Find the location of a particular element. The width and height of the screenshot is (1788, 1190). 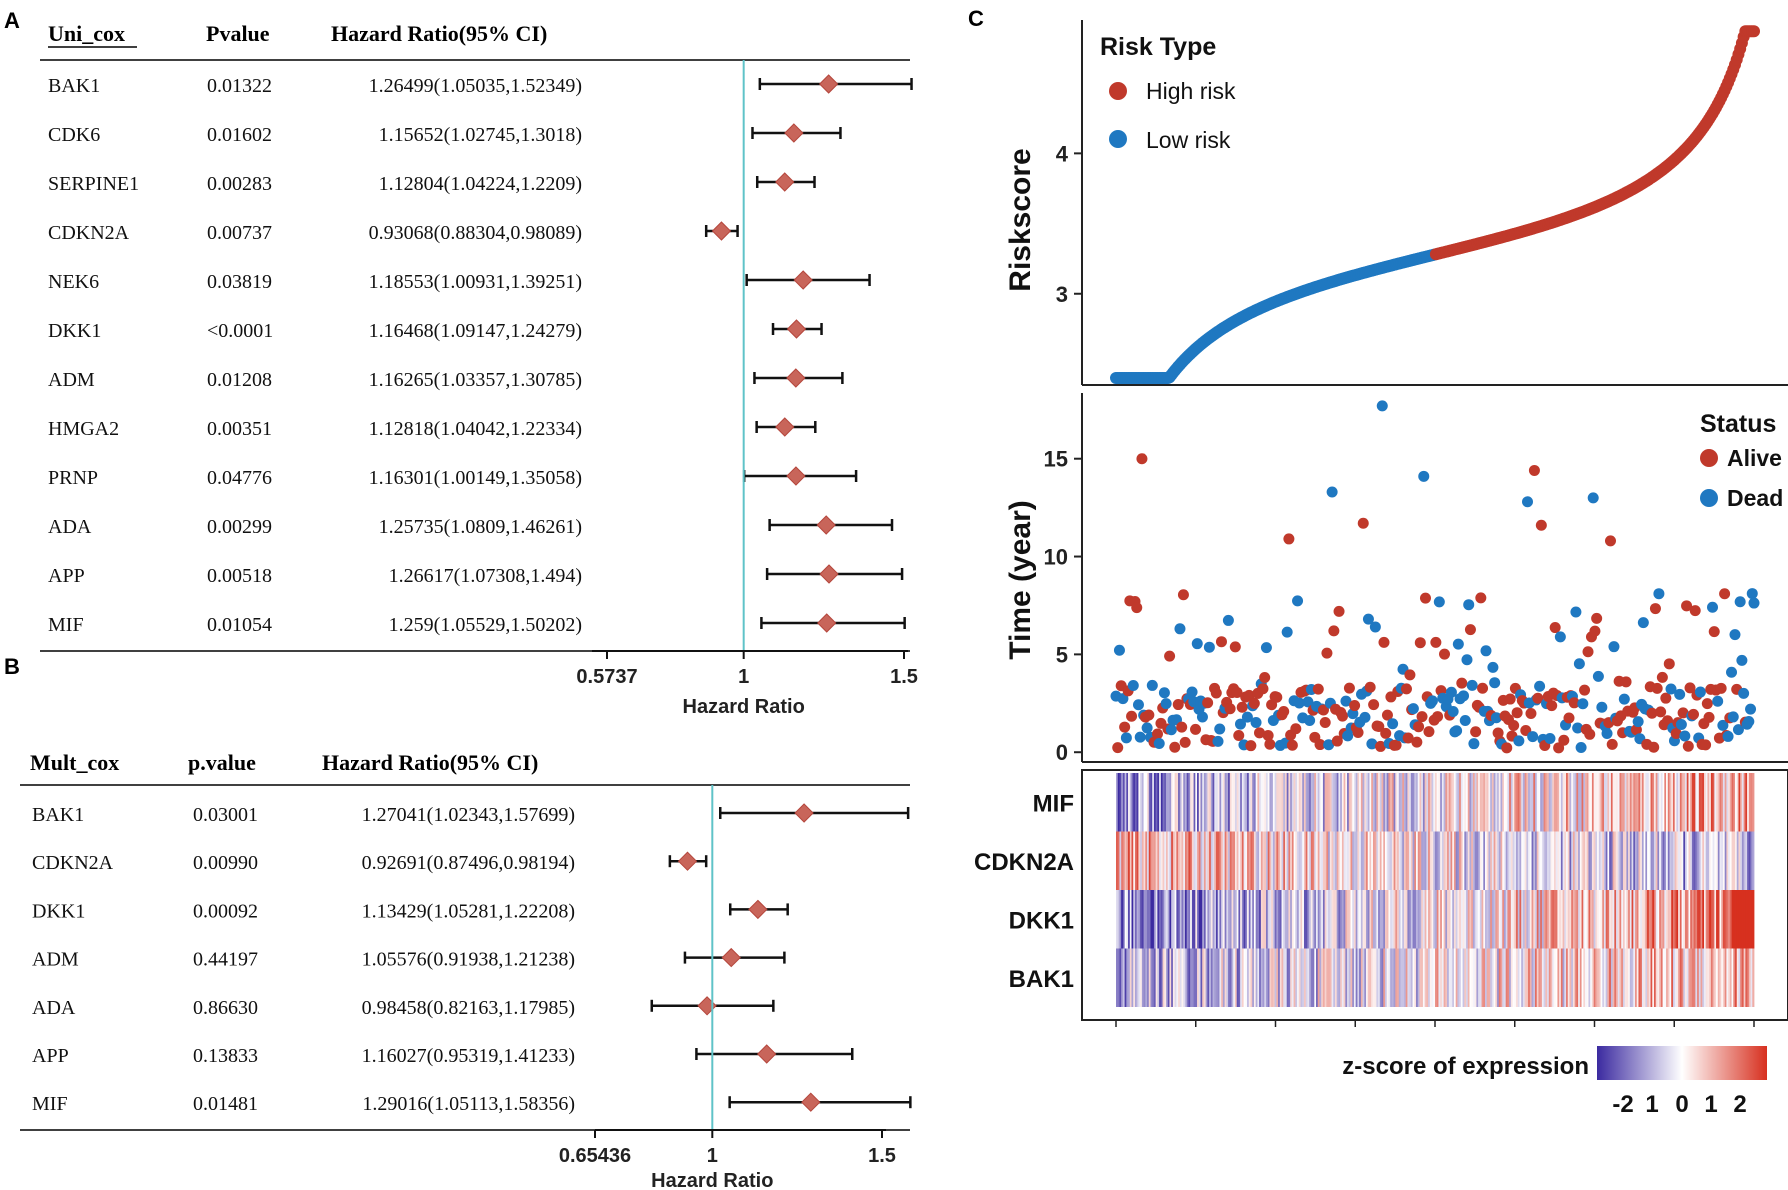

y-tick-label: 0 is located at coordinates (1062, 752).